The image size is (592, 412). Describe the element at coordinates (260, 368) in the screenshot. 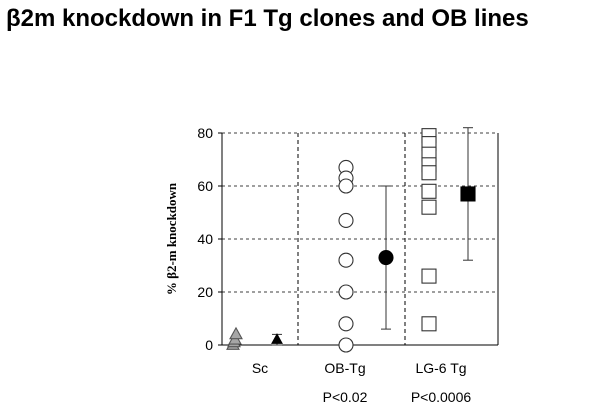

I see `group-label: Sc` at that location.